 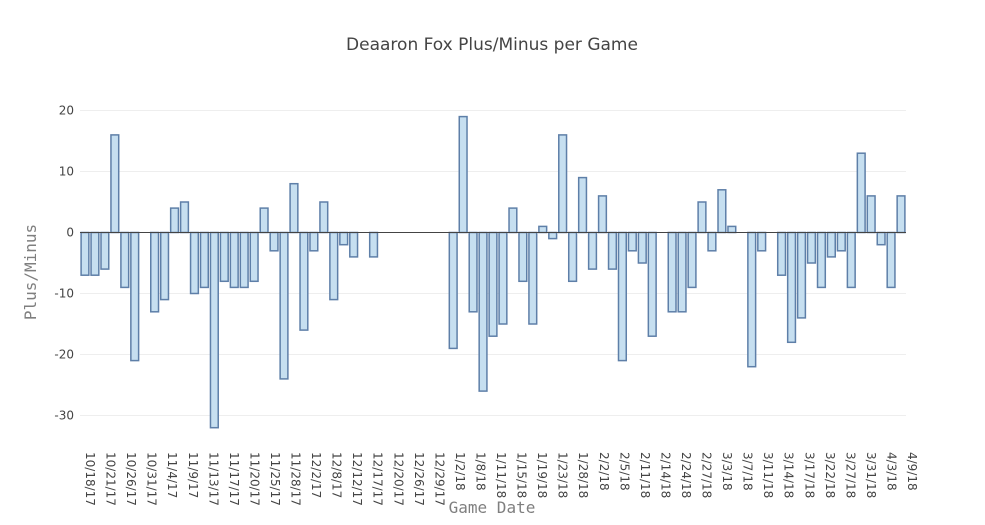 What do you see at coordinates (809, 475) in the screenshot?
I see `x-tick-label: 3/17/18` at bounding box center [809, 475].